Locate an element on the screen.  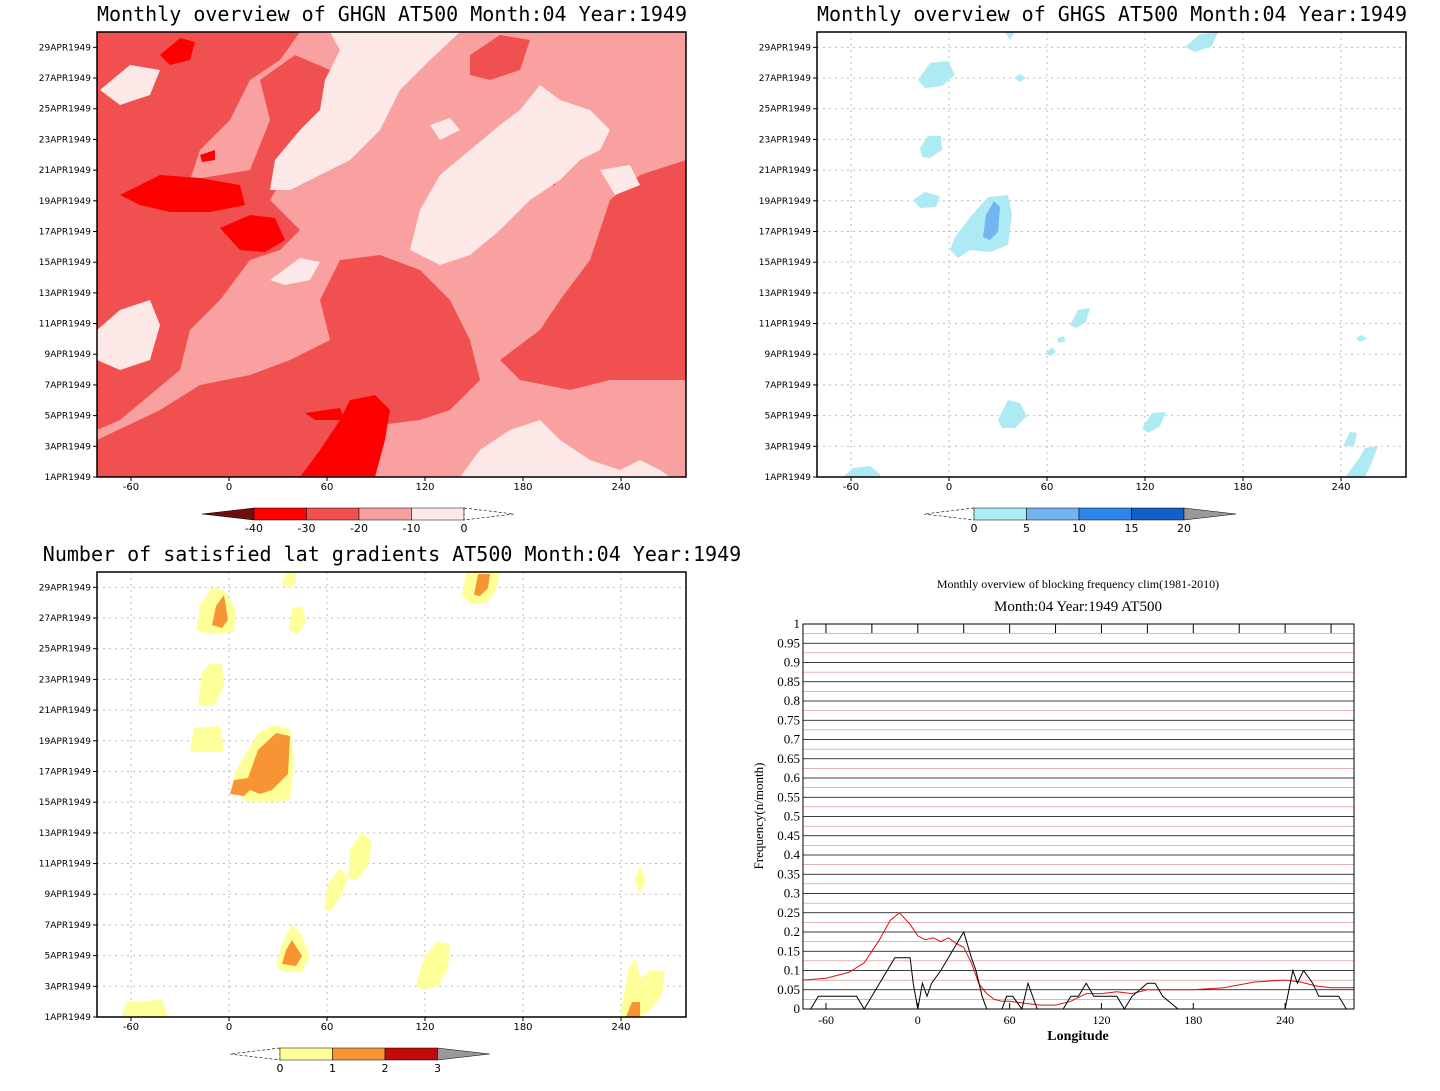
x-tick-label: 240 is located at coordinates (620, 1027).